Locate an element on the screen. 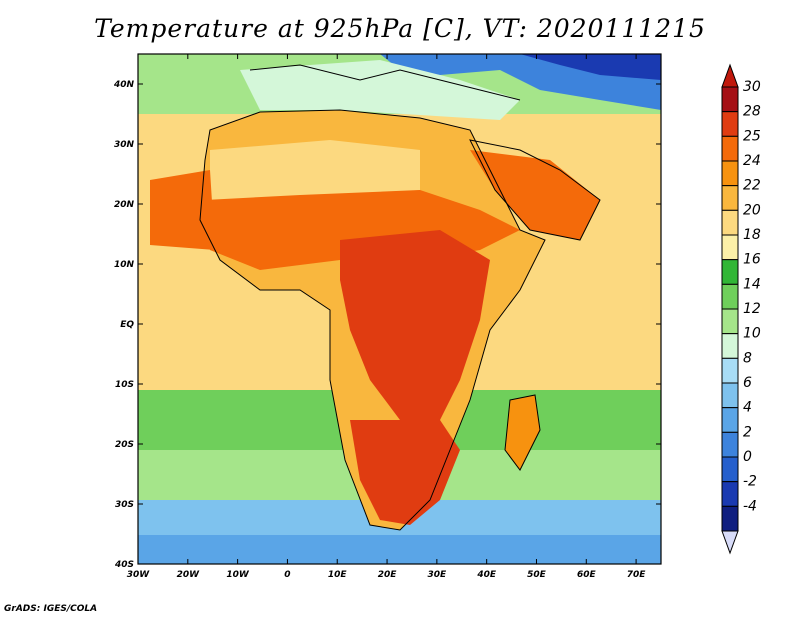  madagascar-land is located at coordinates (522, 432).